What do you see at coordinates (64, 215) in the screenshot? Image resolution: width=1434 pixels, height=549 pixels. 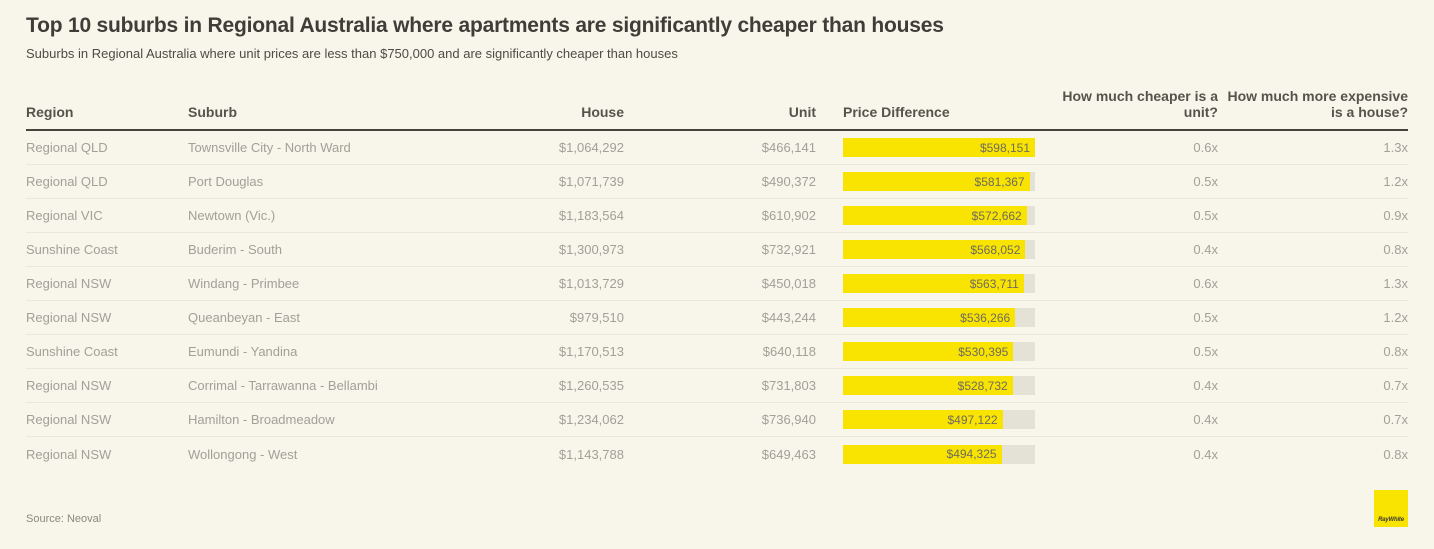 I see `cell-region: Regional VIC` at bounding box center [64, 215].